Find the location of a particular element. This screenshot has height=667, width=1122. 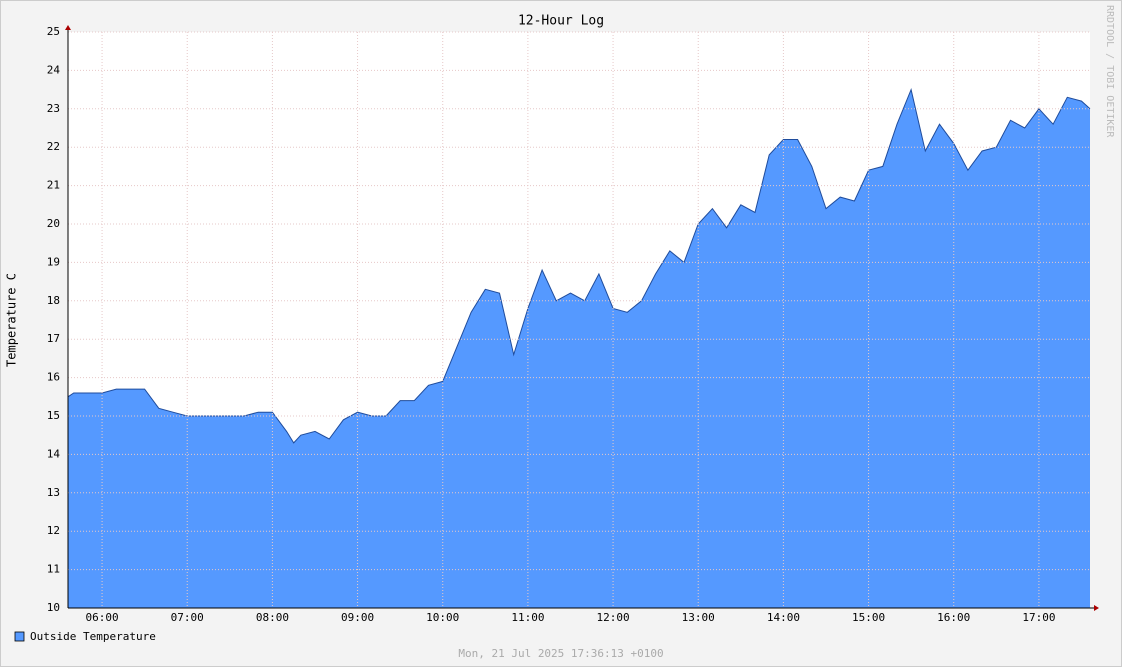

y-axis-label: Temperature C is located at coordinates (12, 320).